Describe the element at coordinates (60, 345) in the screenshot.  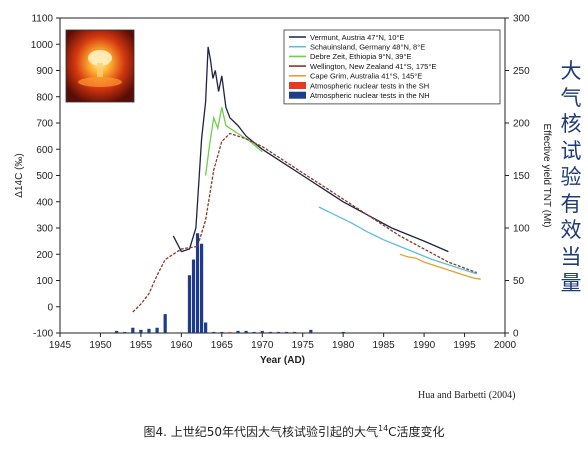
I see `x-tick-label: 1945` at that location.